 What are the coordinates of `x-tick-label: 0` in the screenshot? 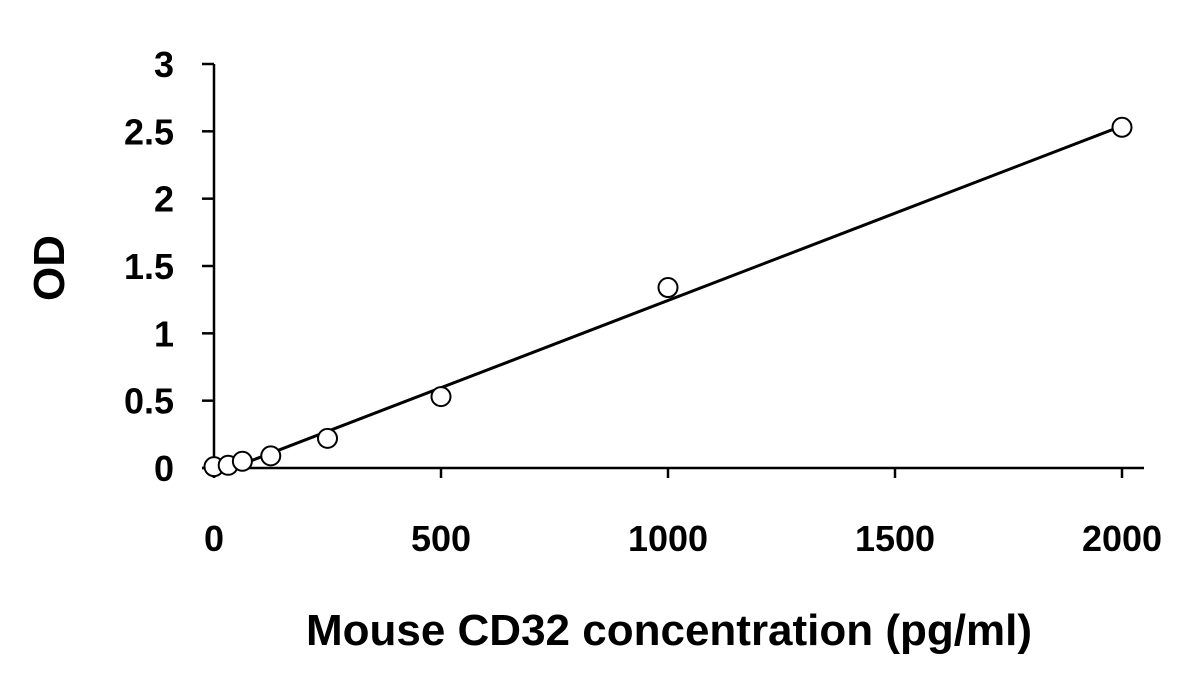 It's located at (214, 538).